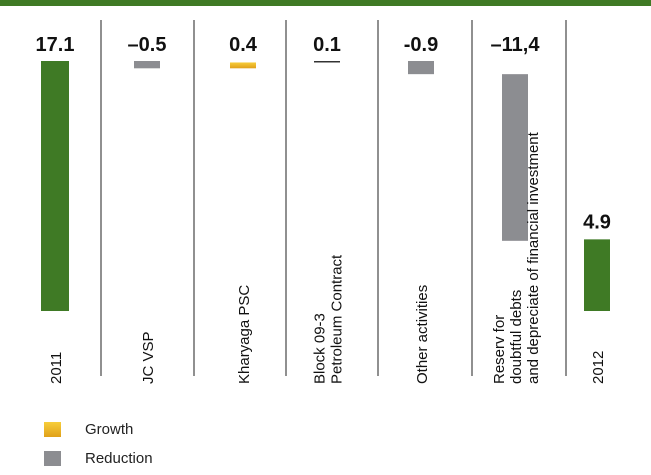 Image resolution: width=651 pixels, height=475 pixels. What do you see at coordinates (320, 348) in the screenshot?
I see `category-label-line: Block 09-3` at bounding box center [320, 348].